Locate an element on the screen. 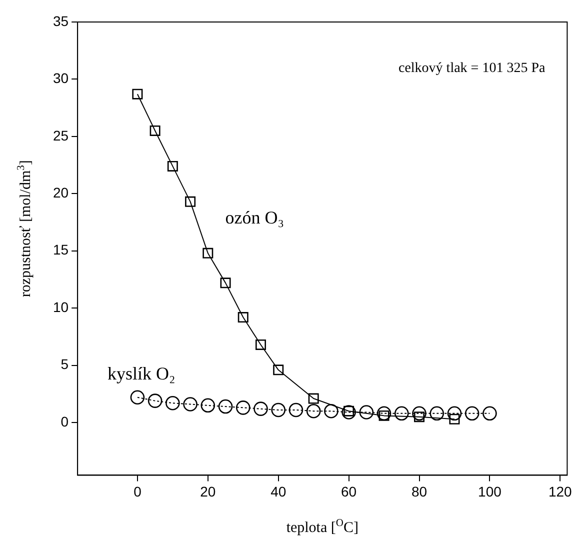 This screenshot has width=583, height=552. y-tick-label: 10 is located at coordinates (60, 306).